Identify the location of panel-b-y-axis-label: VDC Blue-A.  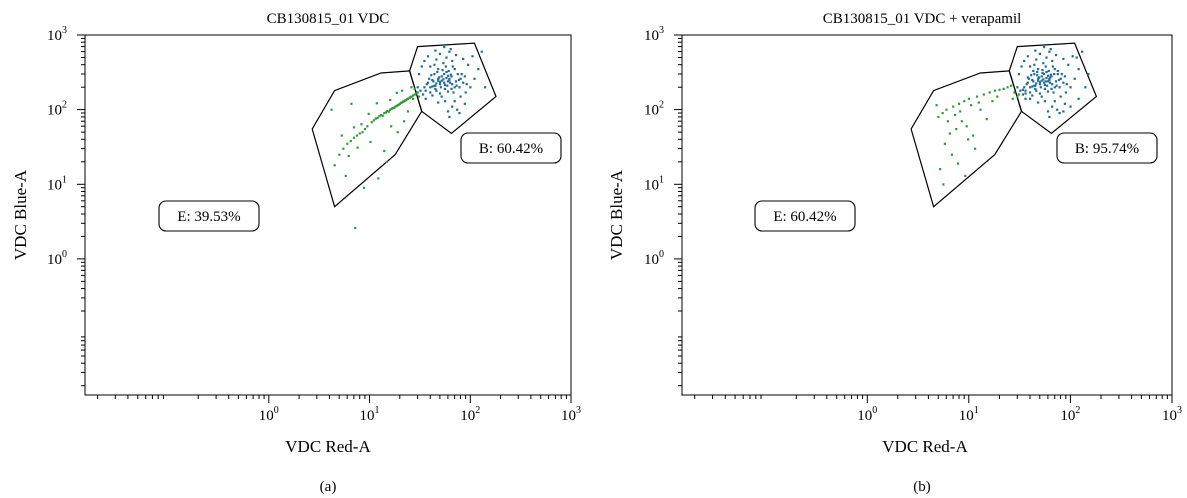
(616, 214).